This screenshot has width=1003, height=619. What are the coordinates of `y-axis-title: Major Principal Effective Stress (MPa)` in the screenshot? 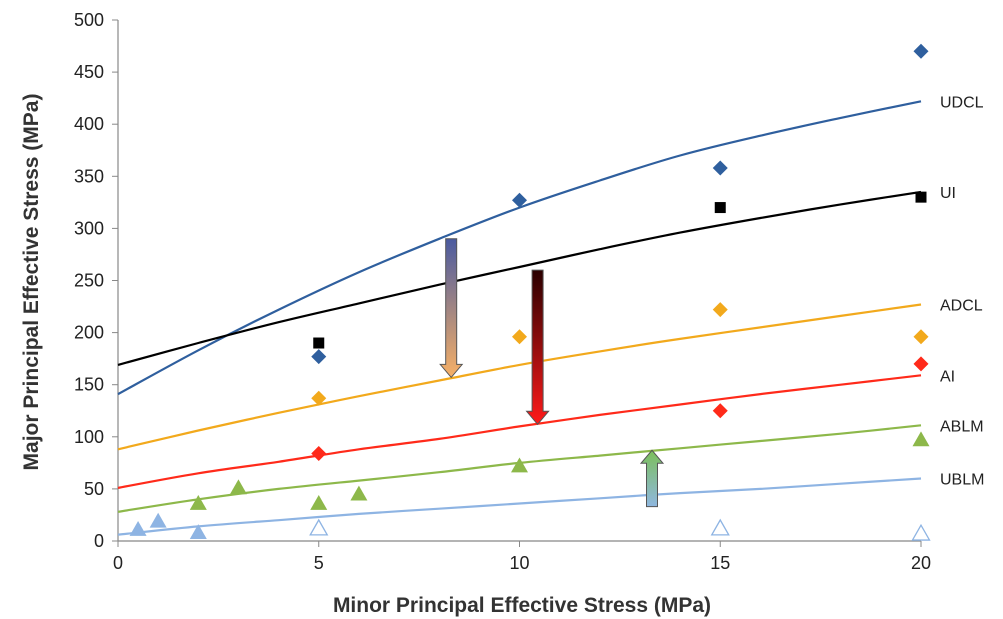 It's located at (31, 282).